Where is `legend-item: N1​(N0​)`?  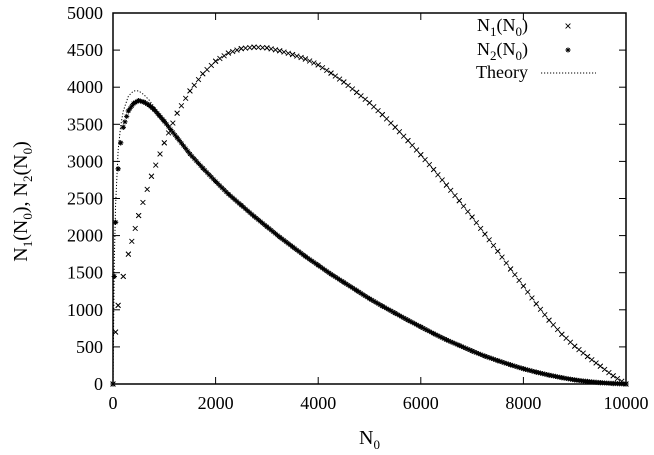
legend-item: N1​(N0​) is located at coordinates (524, 27).